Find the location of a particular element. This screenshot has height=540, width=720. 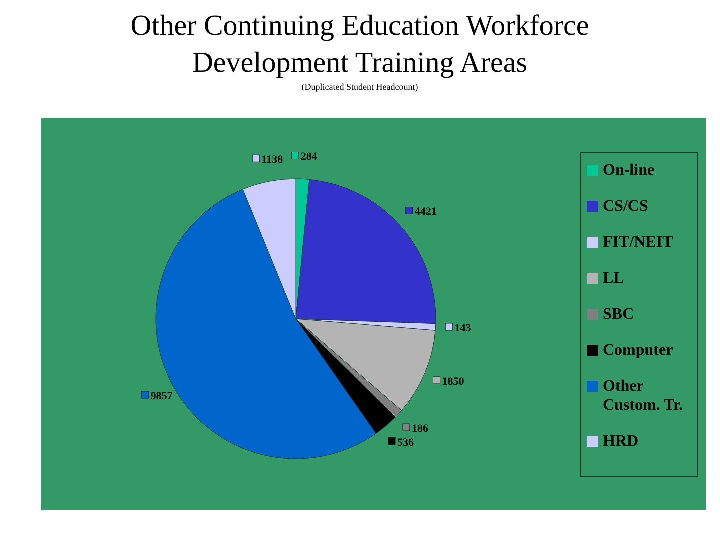

data-label: 186 is located at coordinates (420, 428).